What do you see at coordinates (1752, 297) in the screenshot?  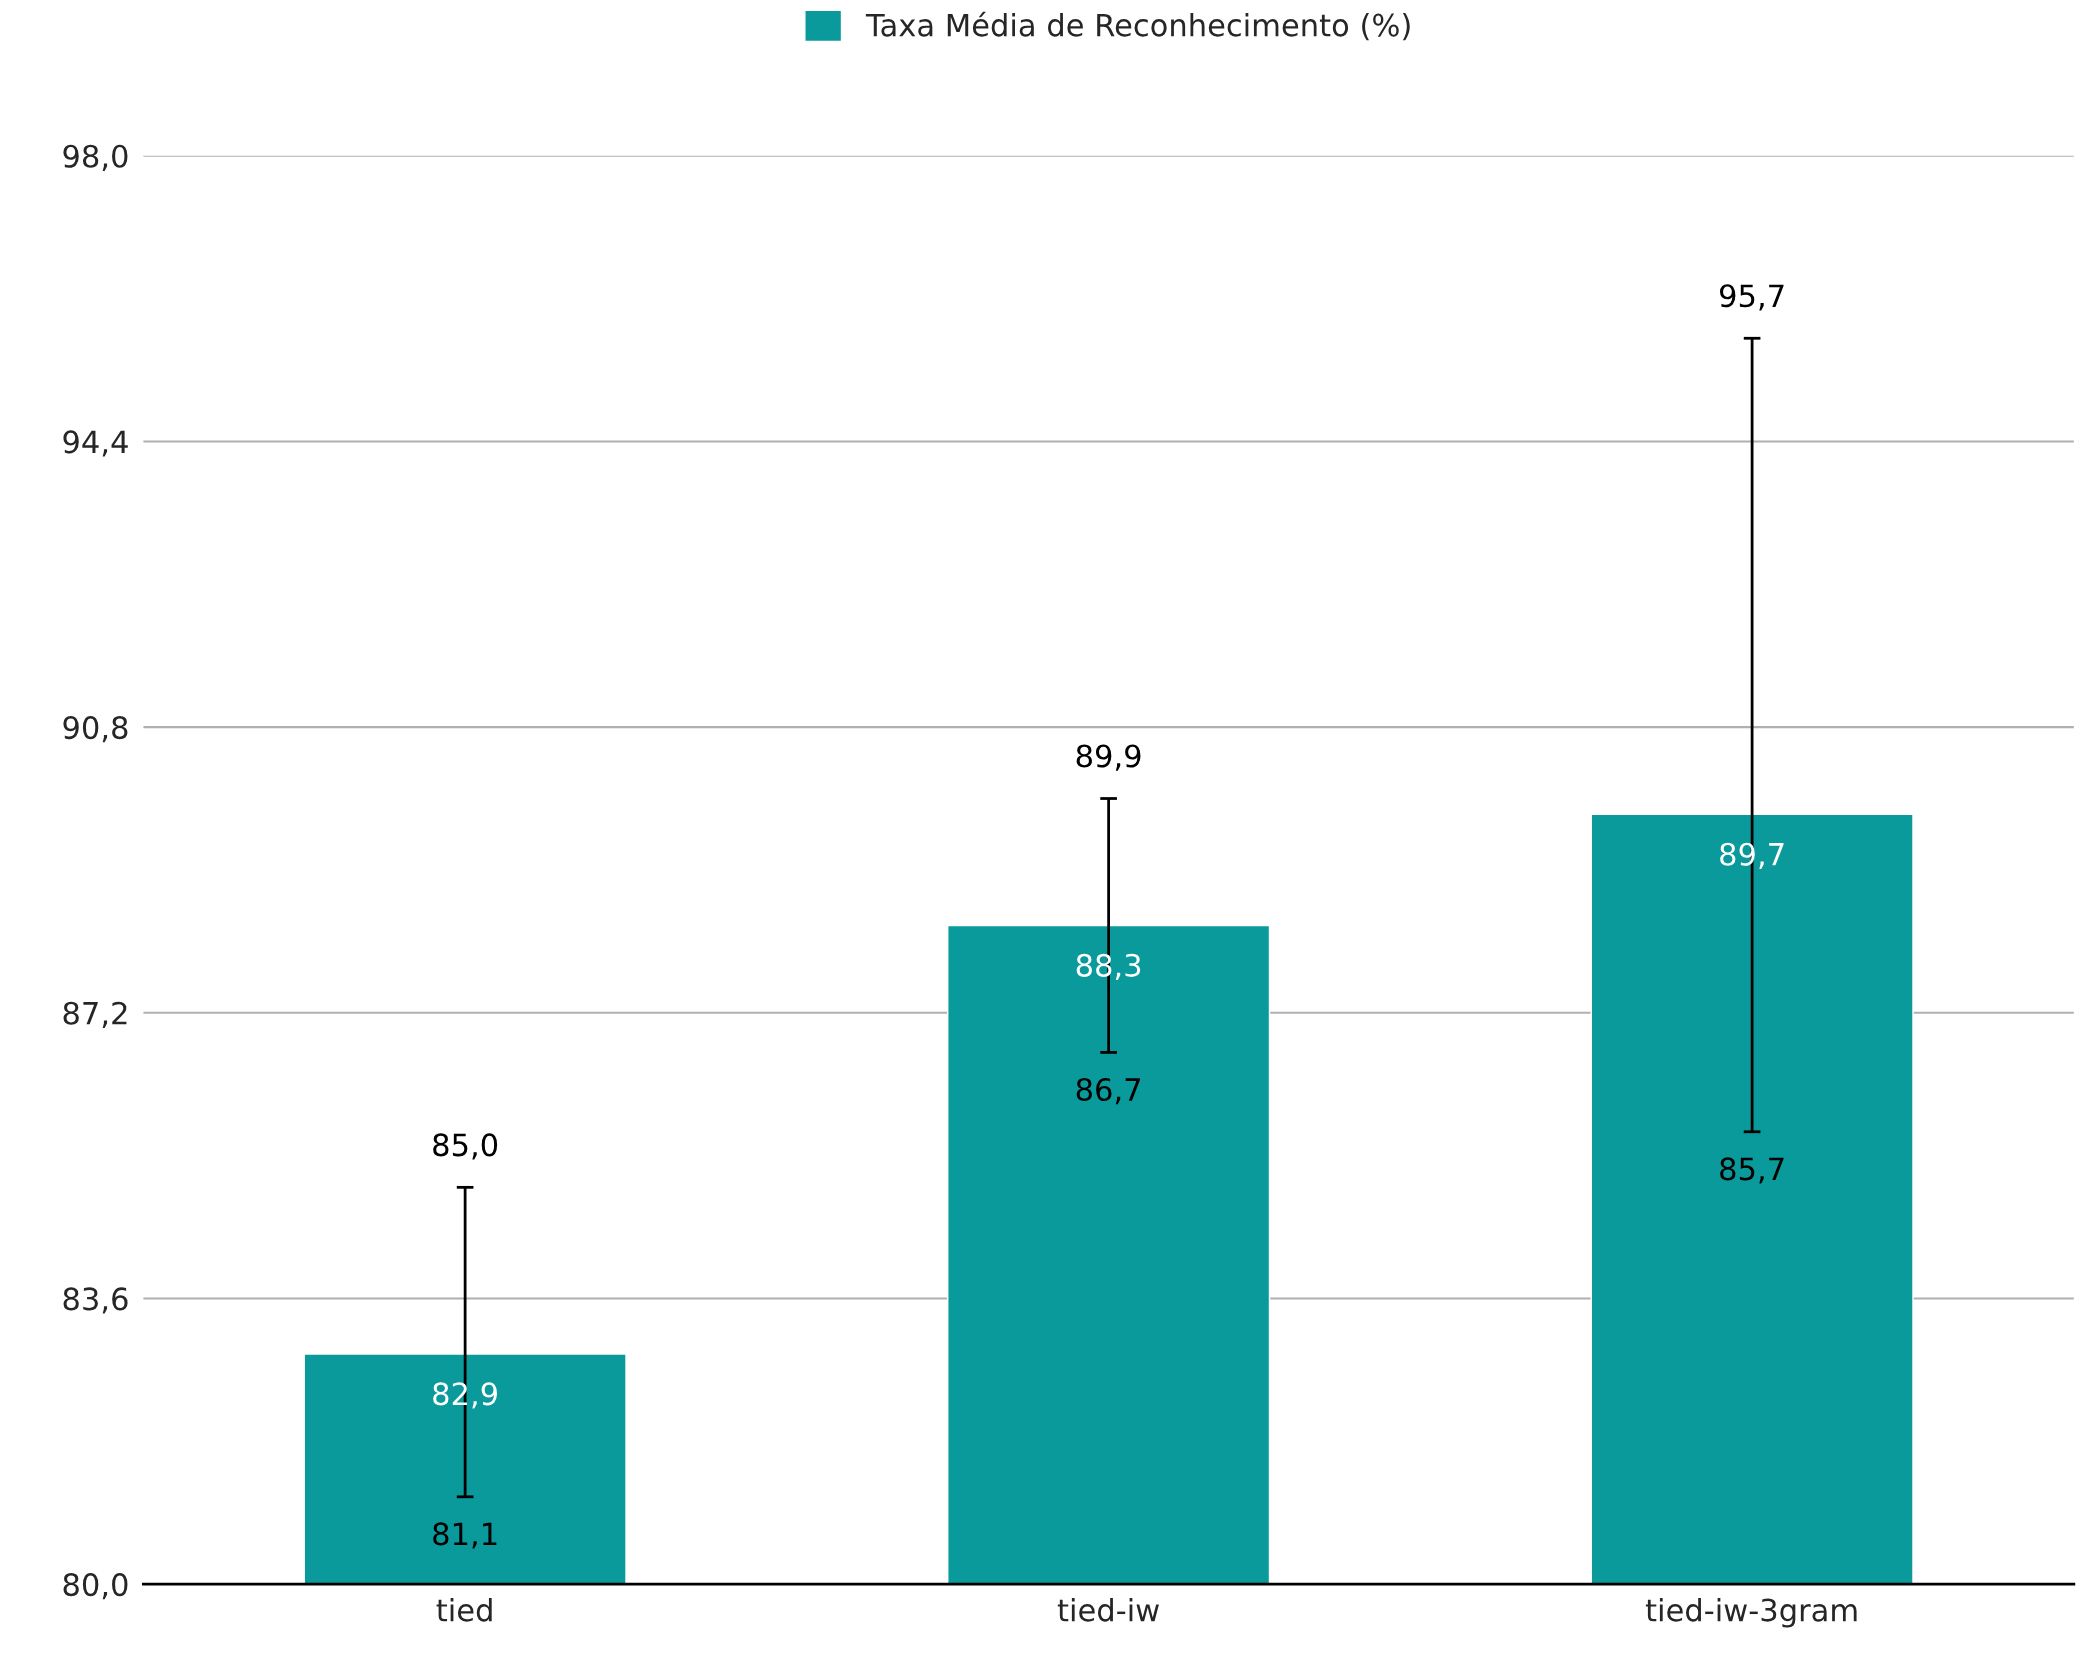 I see `annotation: 95,7` at bounding box center [1752, 297].